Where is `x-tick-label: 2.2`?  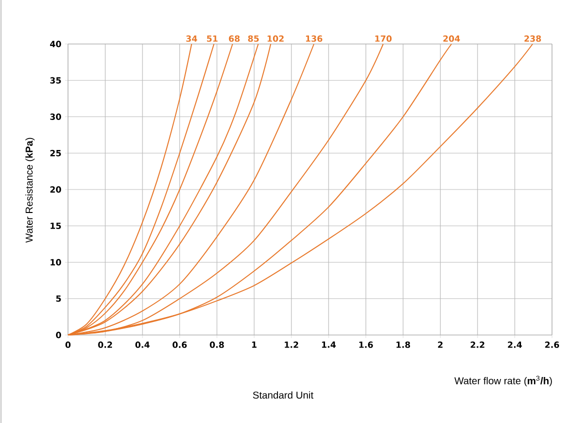
x-tick-label: 2.2 is located at coordinates (477, 345).